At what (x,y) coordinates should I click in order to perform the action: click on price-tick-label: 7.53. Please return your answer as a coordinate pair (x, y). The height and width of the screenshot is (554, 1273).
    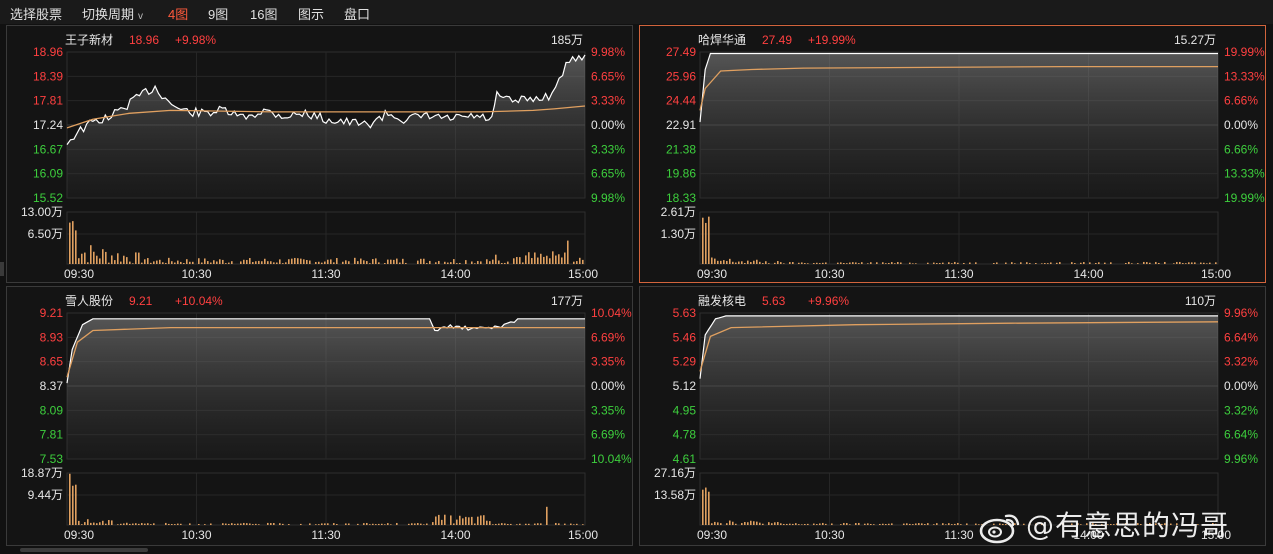
    Looking at the image, I should click on (52, 459).